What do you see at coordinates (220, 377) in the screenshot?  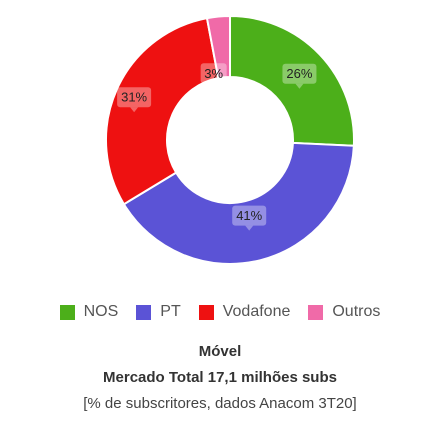 I see `chart-subtitle: Mercado Total 17,1 milhões subs` at bounding box center [220, 377].